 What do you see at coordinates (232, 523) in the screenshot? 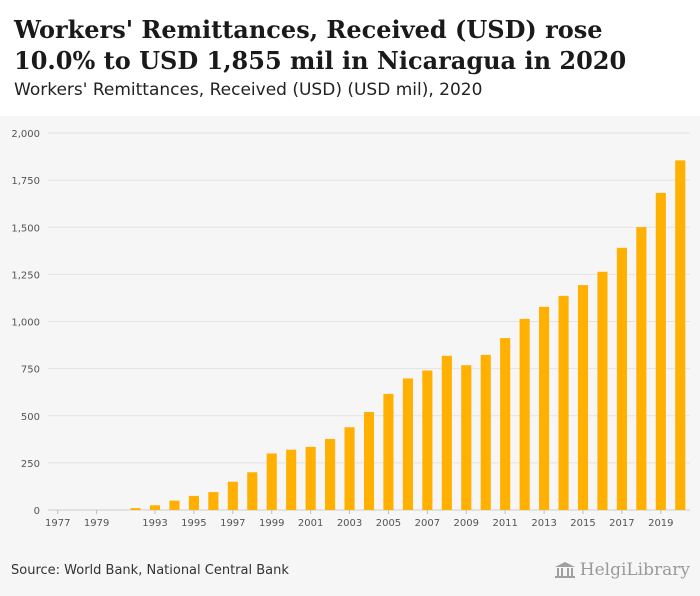
I see `x-tick-label: 1997` at bounding box center [232, 523].